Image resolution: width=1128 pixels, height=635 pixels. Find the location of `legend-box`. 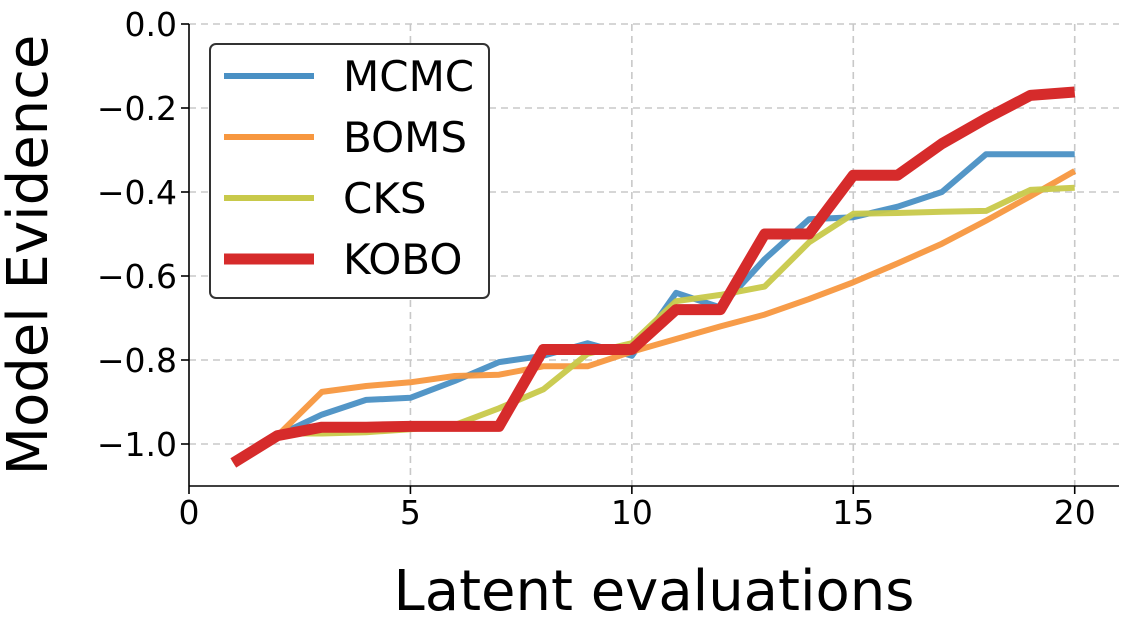

legend-box is located at coordinates (349, 171).